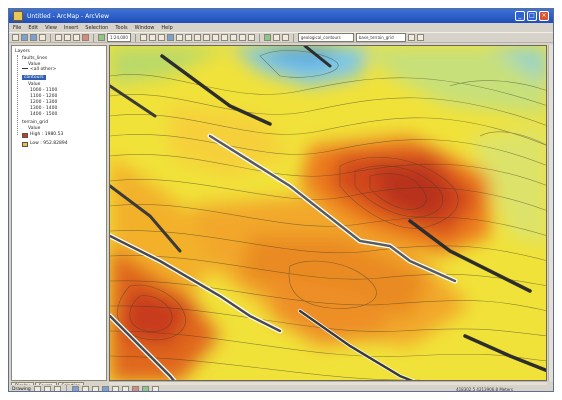 This screenshot has width=562, height=400. I want to click on text-icon, so click(85, 388).